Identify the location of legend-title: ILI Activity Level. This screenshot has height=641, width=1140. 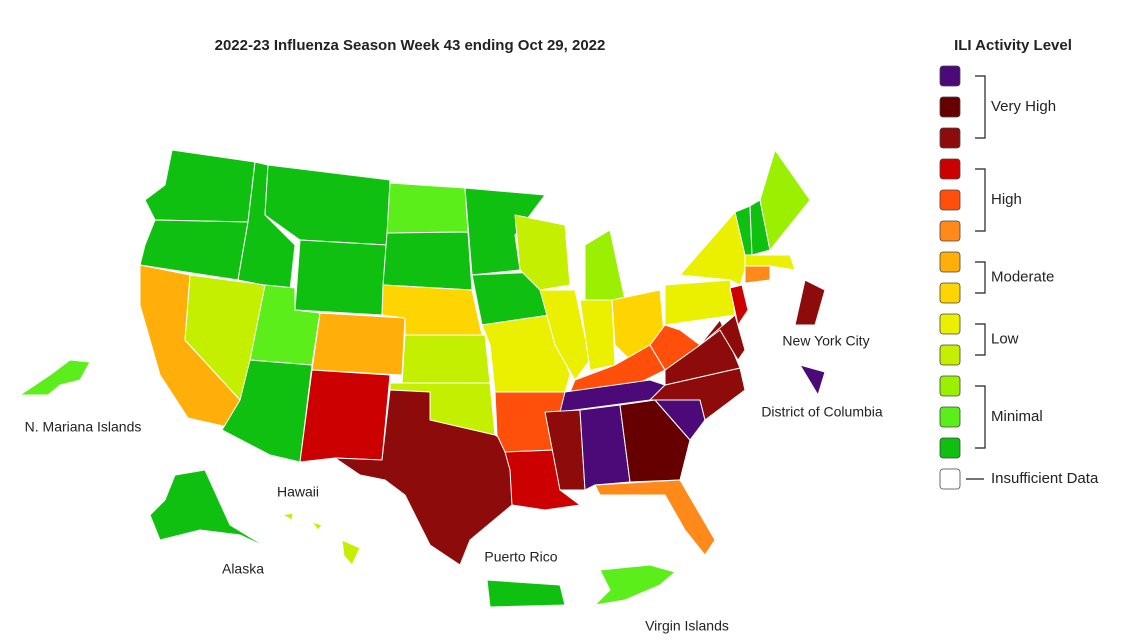
(1013, 45).